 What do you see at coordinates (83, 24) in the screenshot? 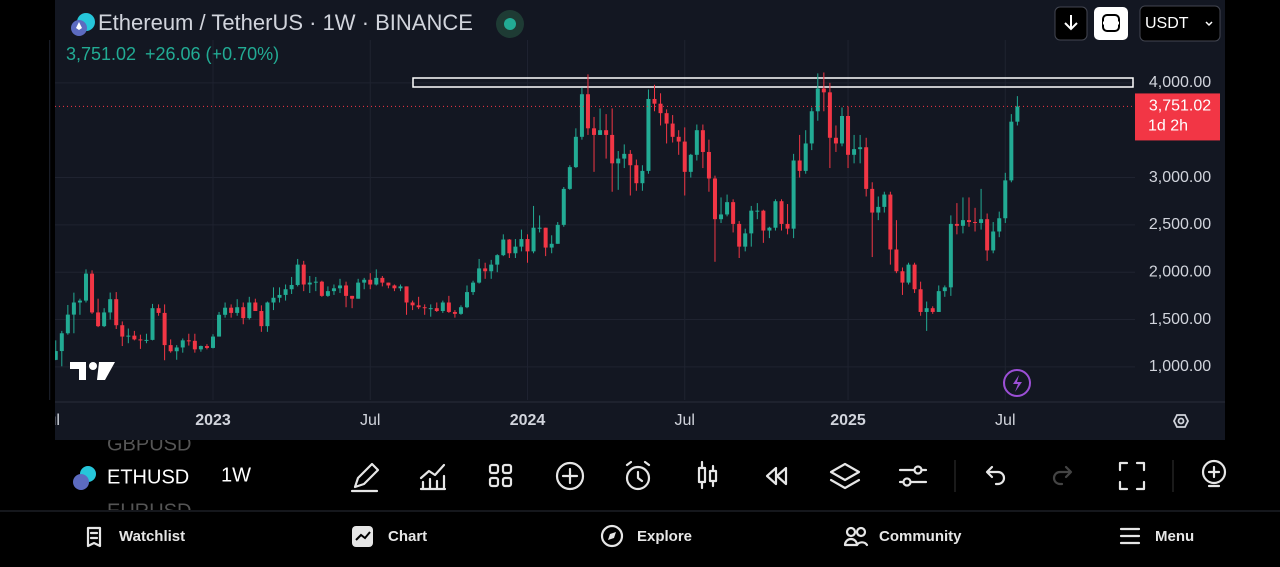
I see `symbol-icon` at bounding box center [83, 24].